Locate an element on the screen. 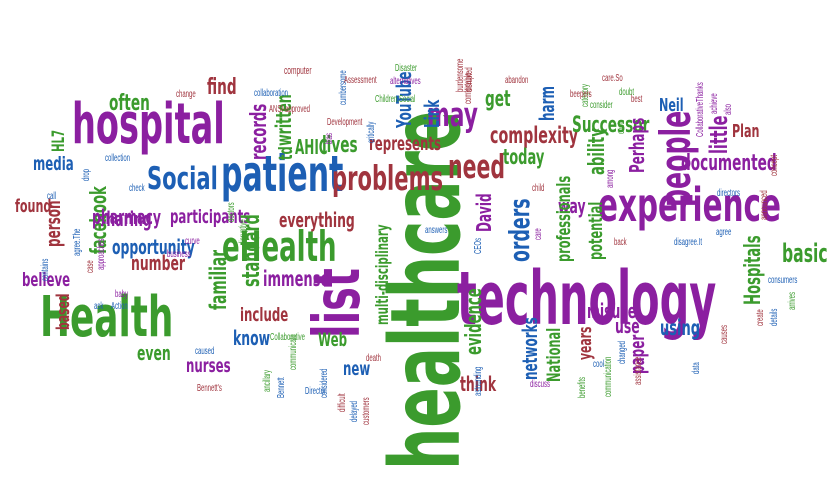 The width and height of the screenshot is (830, 504). word-alternatives: alternatives is located at coordinates (405, 81).